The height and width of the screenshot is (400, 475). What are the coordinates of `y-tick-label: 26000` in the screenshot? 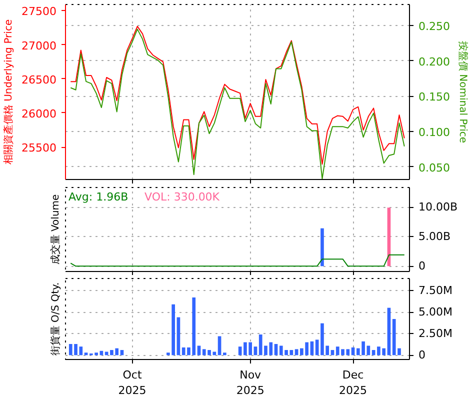 It's located at (39, 113).